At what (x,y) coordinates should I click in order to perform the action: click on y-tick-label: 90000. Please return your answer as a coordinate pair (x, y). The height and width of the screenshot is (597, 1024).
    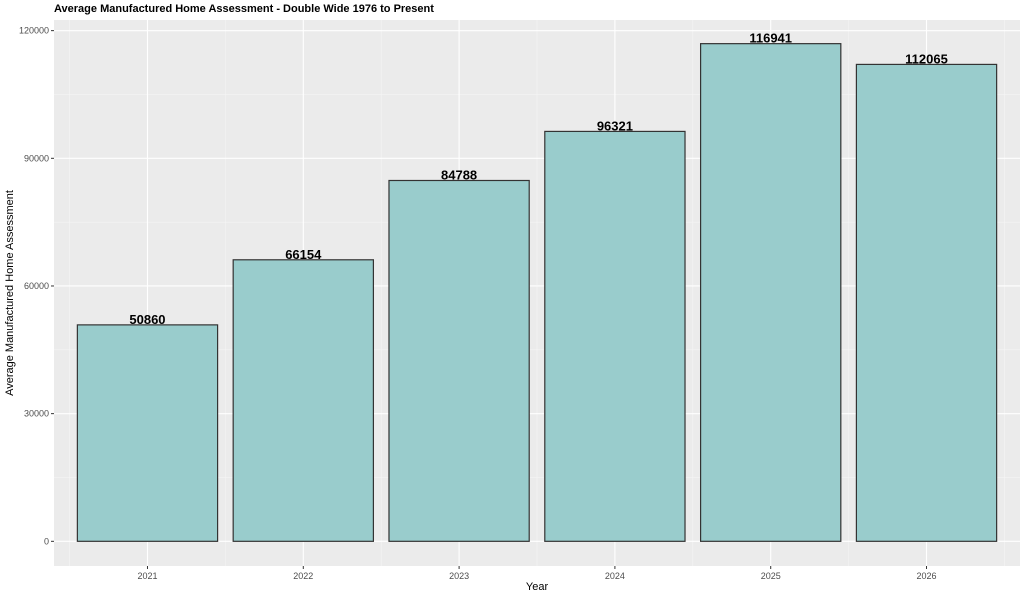
    Looking at the image, I should click on (36, 158).